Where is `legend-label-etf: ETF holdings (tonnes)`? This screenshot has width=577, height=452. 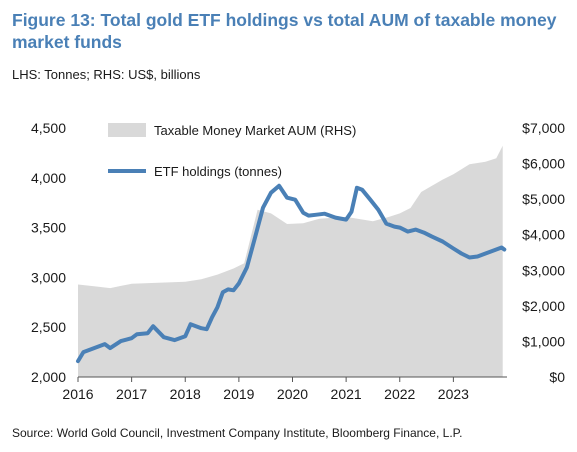 legend-label-etf: ETF holdings (tonnes) is located at coordinates (218, 171).